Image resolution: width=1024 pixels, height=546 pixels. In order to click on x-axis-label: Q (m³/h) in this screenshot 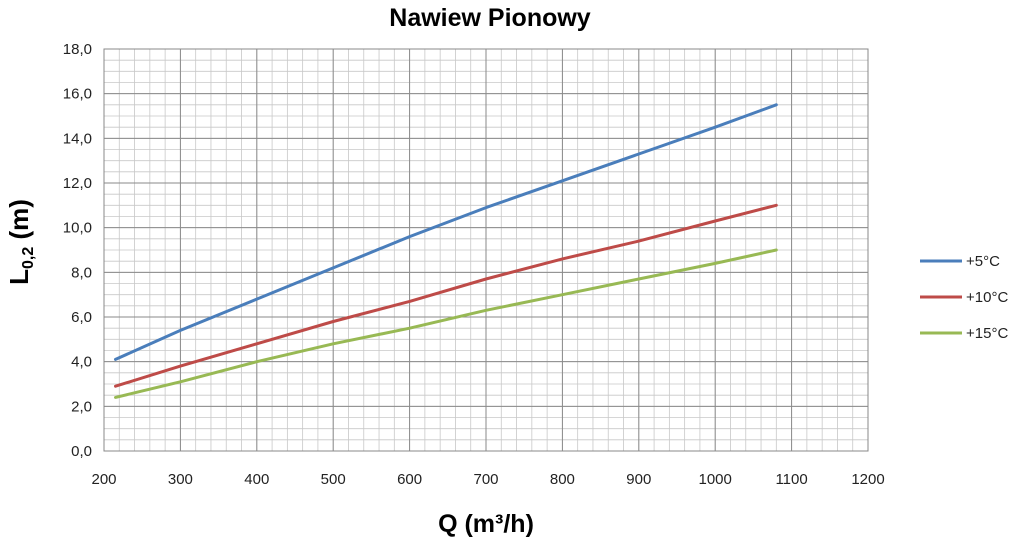, I will do `click(486, 524)`.